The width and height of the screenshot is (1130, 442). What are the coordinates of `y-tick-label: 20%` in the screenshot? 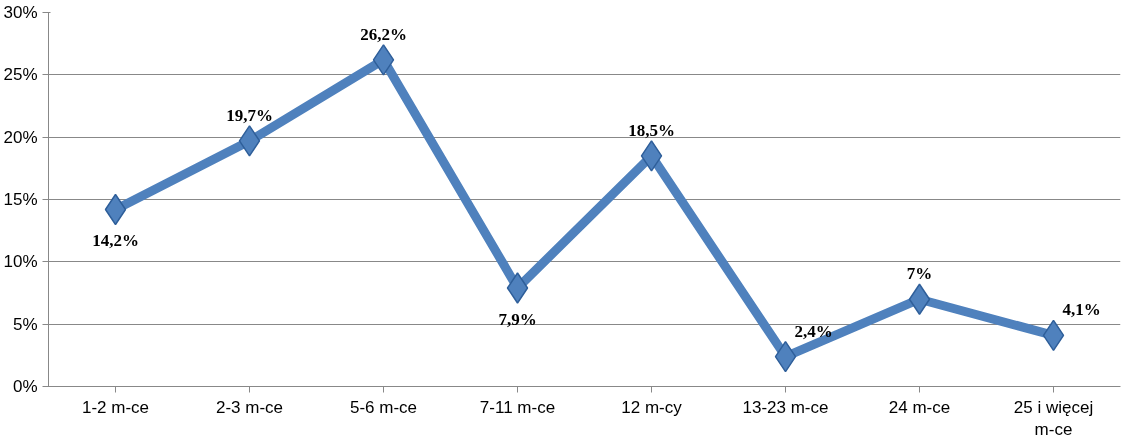 It's located at (20, 137).